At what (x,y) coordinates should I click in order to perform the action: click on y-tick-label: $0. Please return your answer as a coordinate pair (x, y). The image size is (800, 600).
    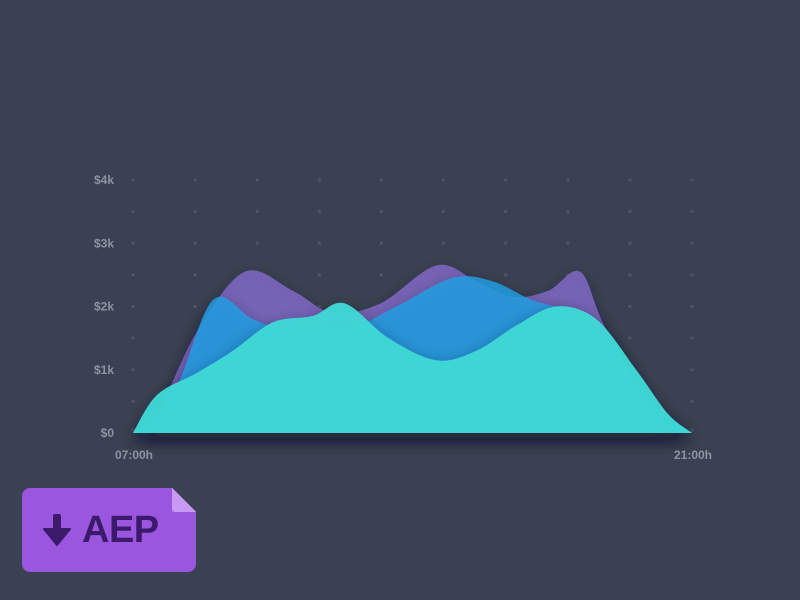
    Looking at the image, I should click on (108, 433).